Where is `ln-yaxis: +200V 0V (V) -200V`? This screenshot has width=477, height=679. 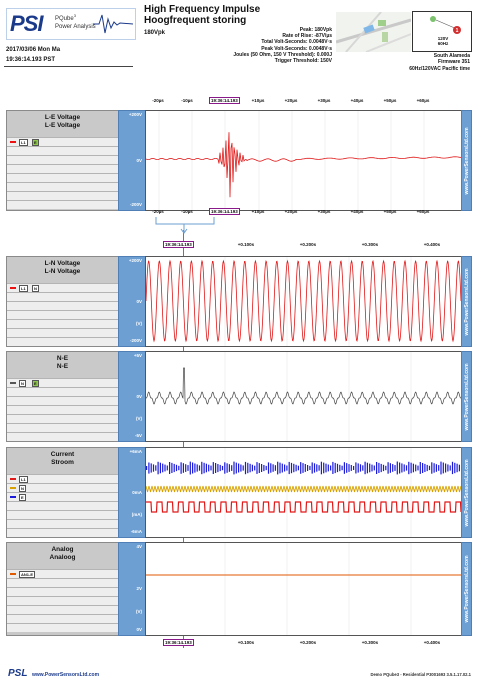
ln-yaxis: +200V 0V (V) -200V is located at coordinates (132, 301).